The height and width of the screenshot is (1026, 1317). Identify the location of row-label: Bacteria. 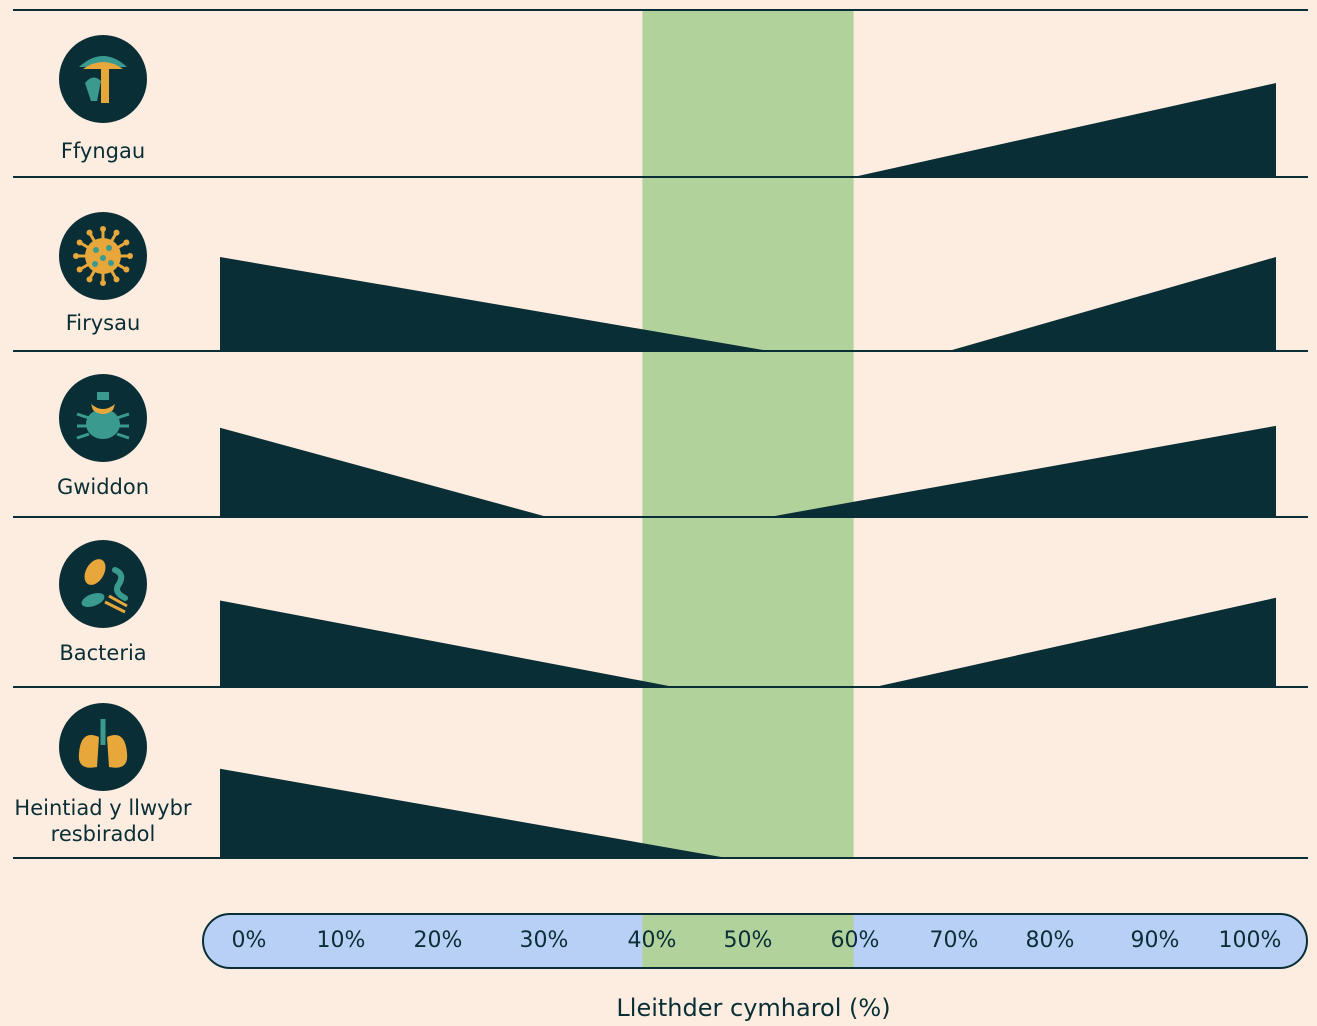
(103, 653).